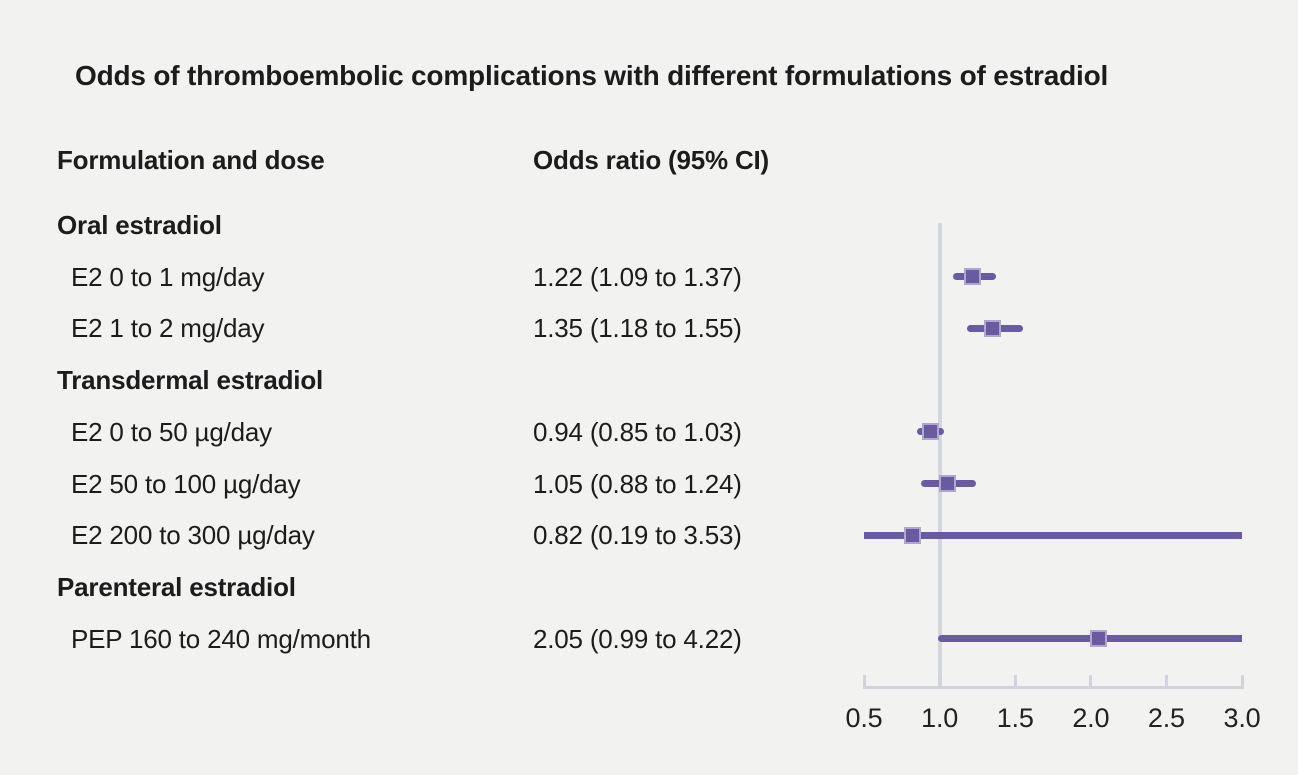  I want to click on x-tick-label: 2.5, so click(1166, 718).